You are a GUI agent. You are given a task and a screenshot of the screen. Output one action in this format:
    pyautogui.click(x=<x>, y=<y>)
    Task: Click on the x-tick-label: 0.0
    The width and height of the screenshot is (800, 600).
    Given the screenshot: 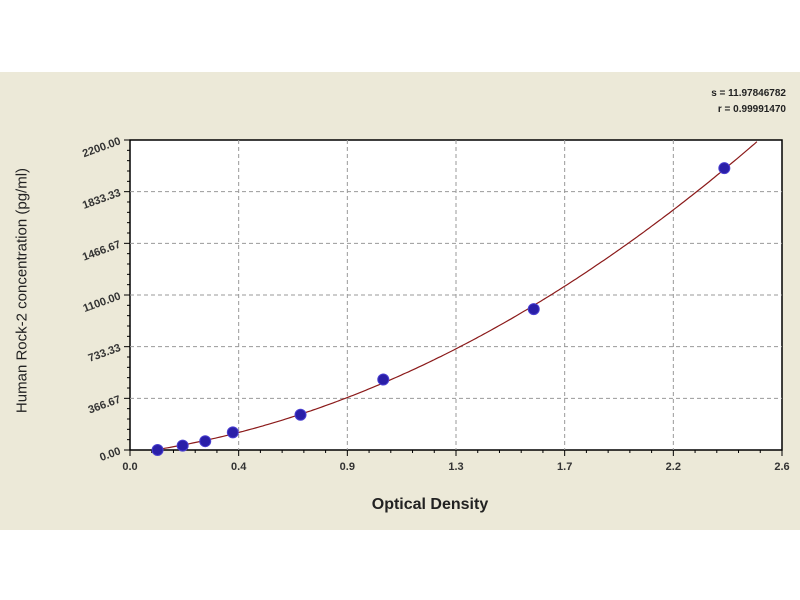 What is the action you would take?
    pyautogui.click(x=129, y=467)
    